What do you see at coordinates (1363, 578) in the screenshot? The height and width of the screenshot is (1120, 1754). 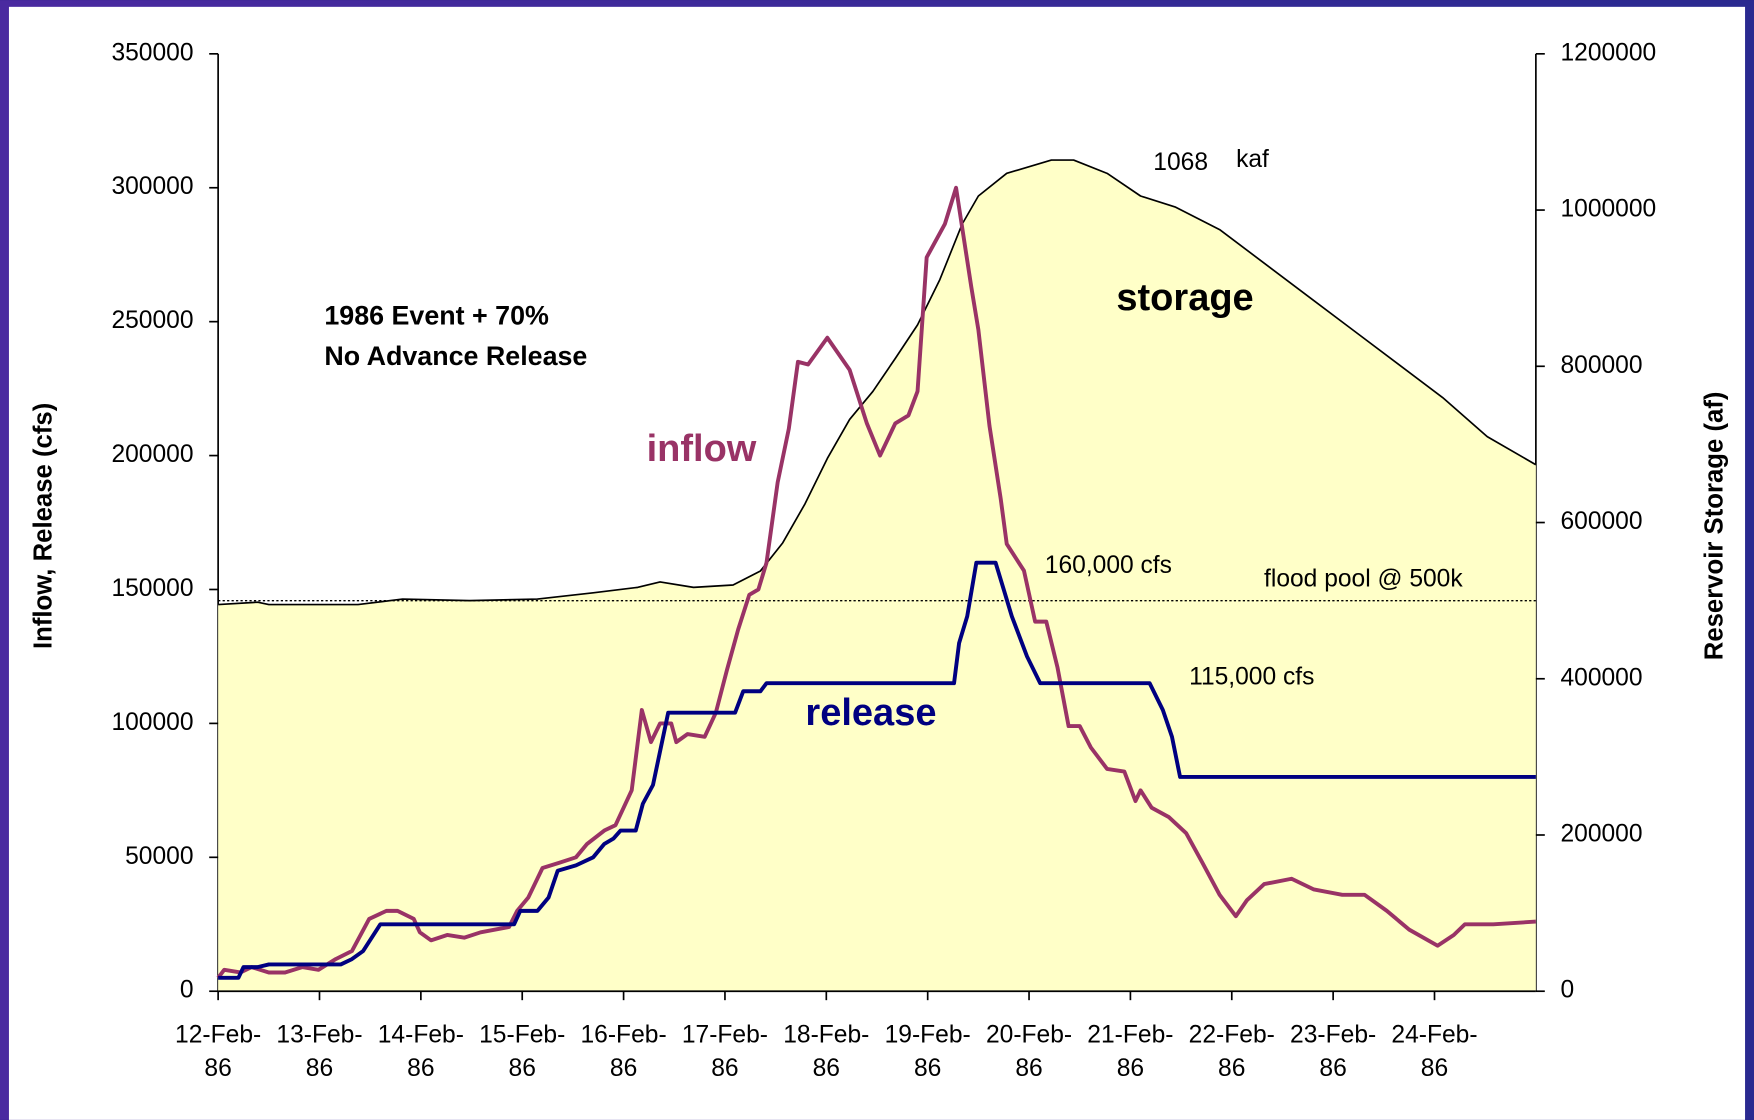 I see `annotation: flood pool @ 500k` at bounding box center [1363, 578].